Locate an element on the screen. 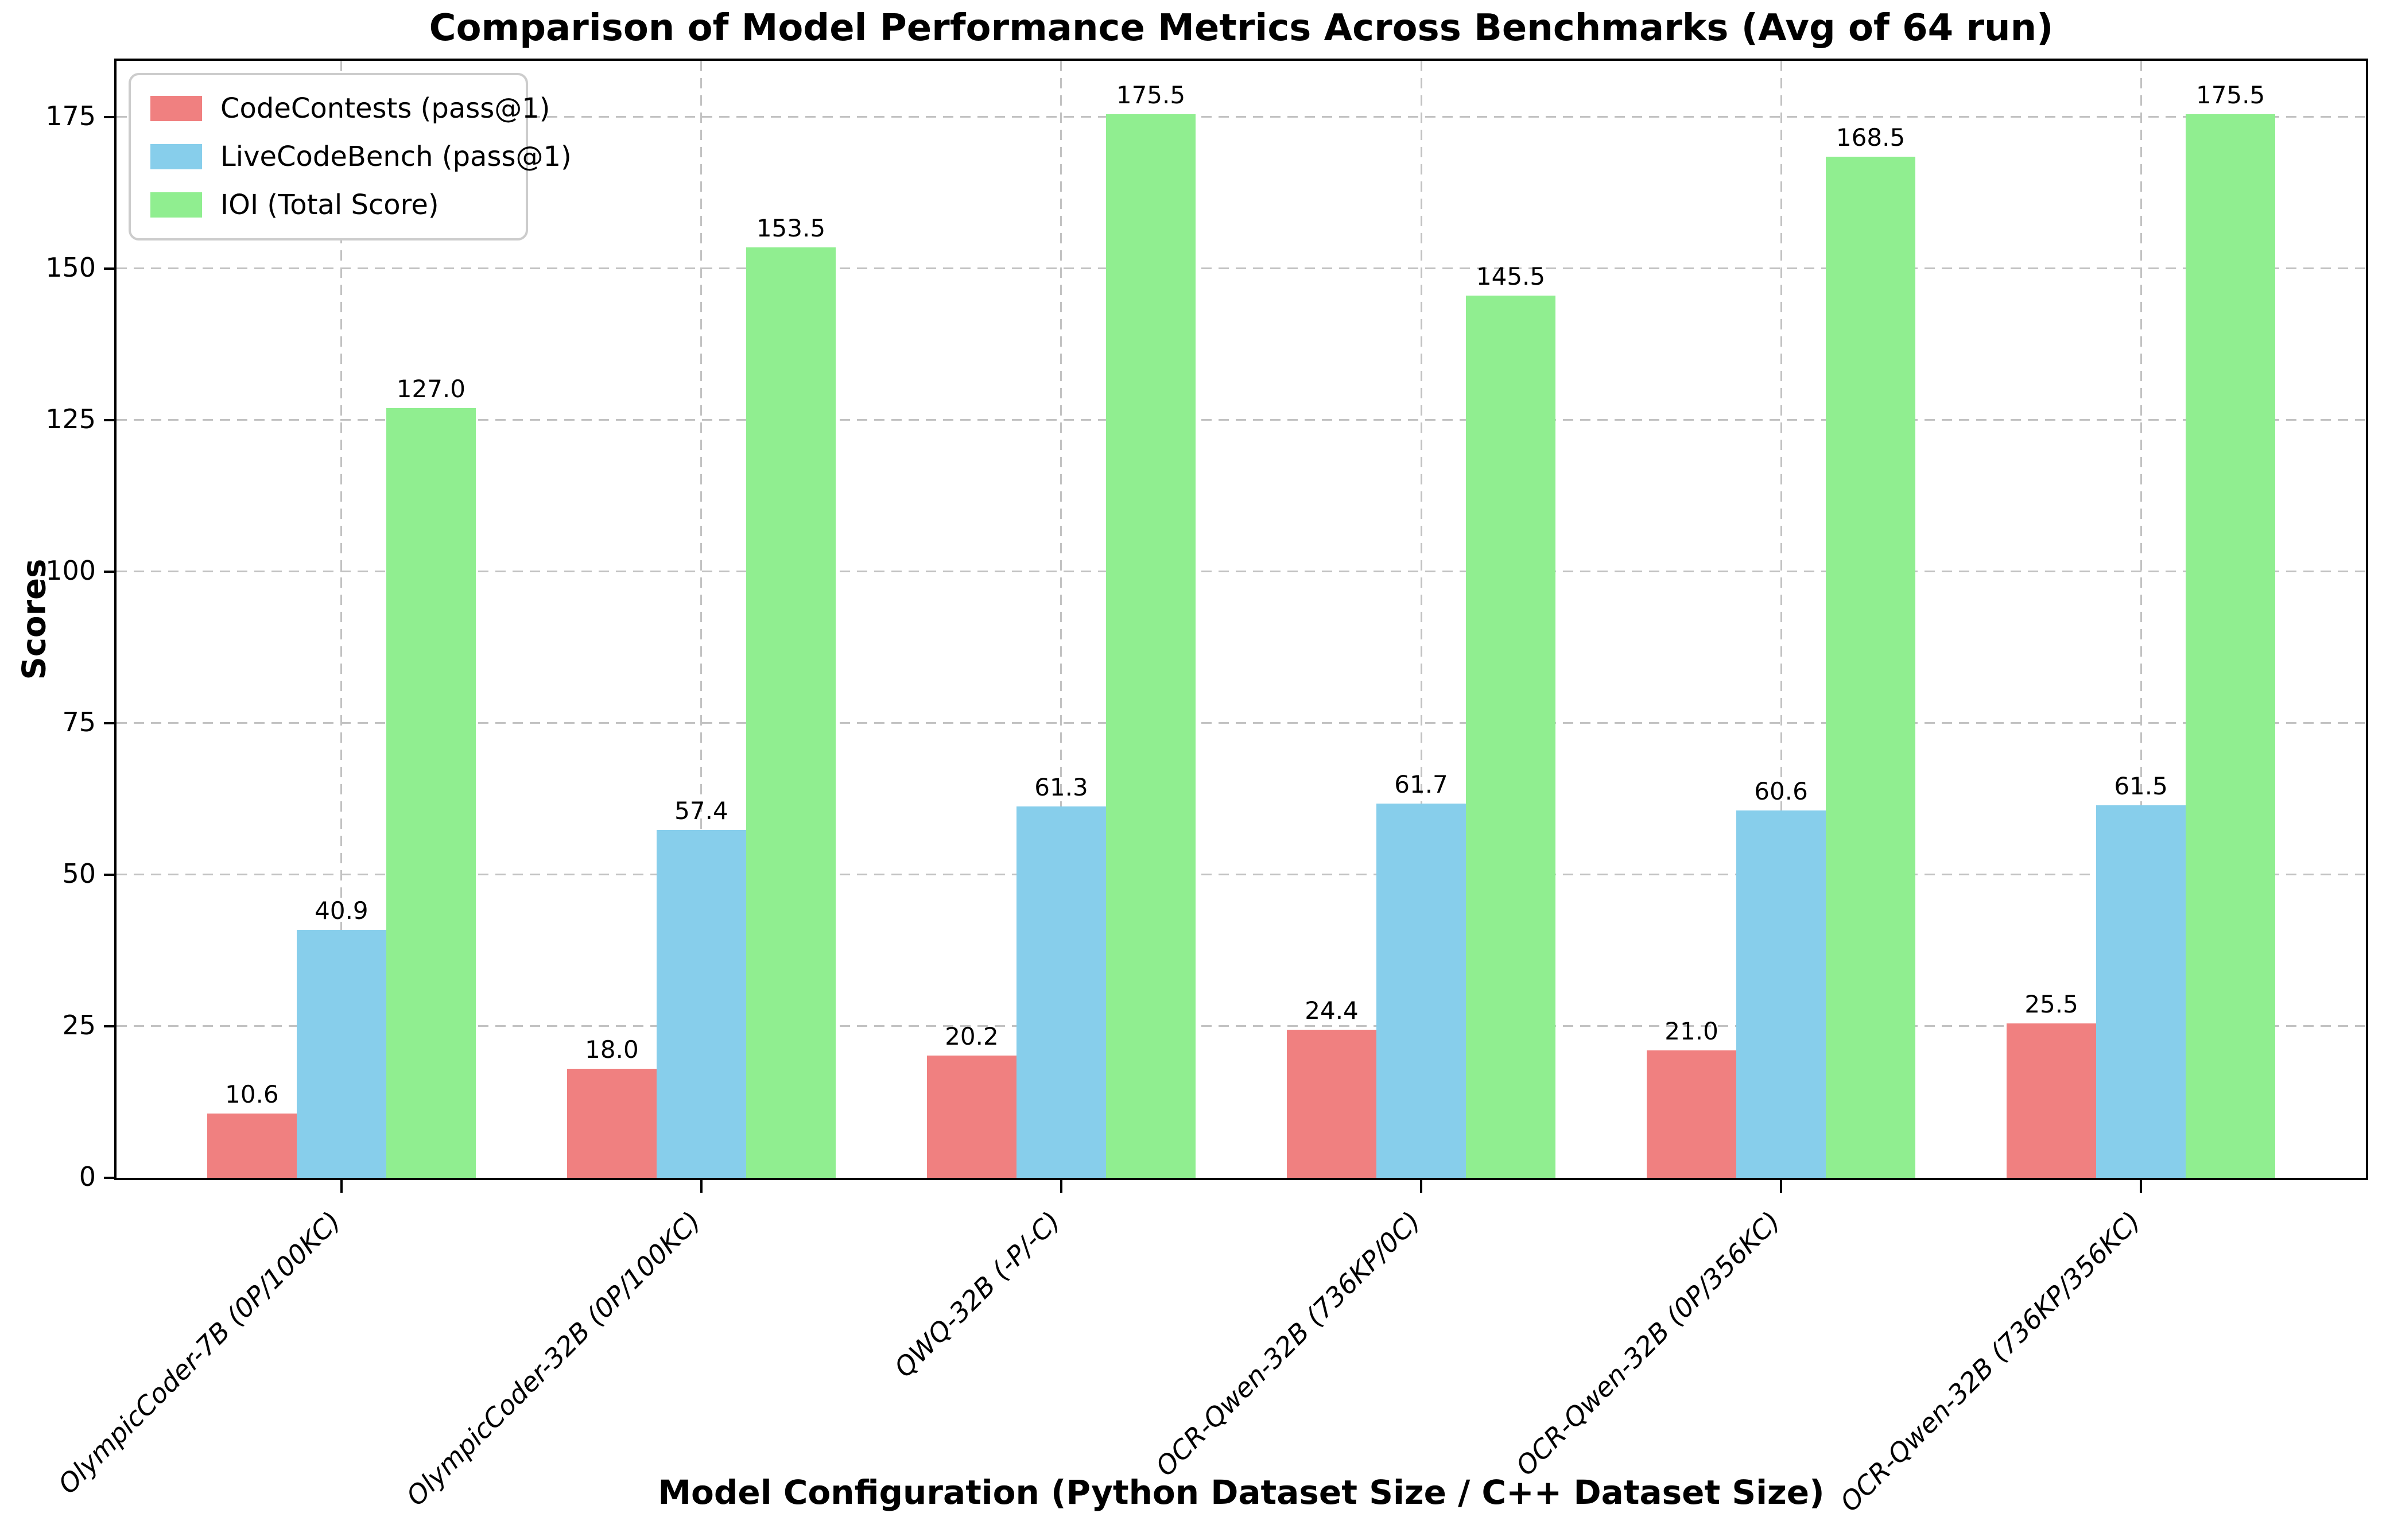 The height and width of the screenshot is (1540, 2390). bar-value-label: 61.3 is located at coordinates (1061, 787).